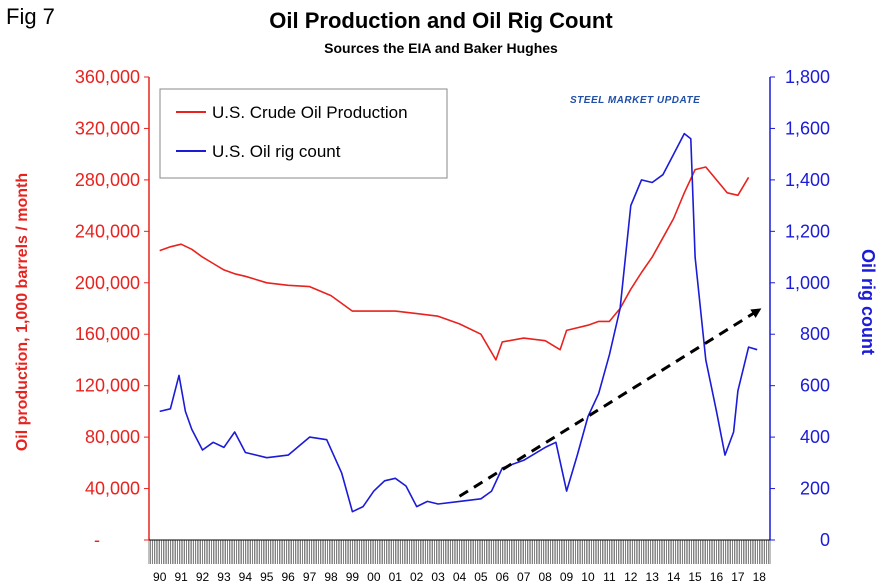  I want to click on x-tick-label: 98, so click(331, 577).